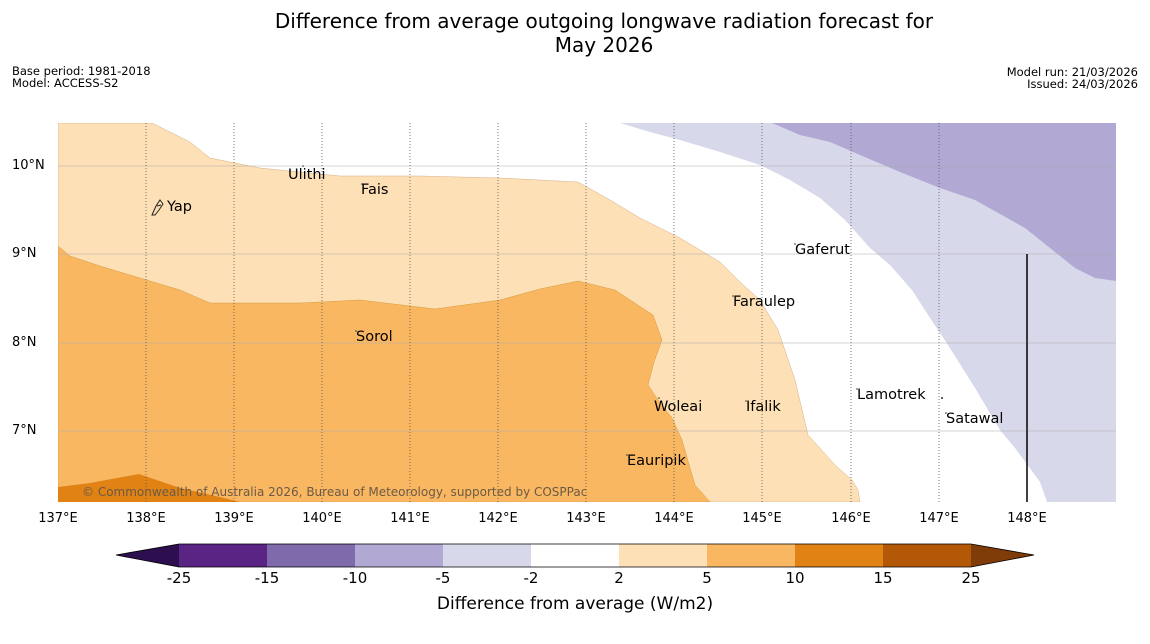  I want to click on cb-tick-minus15: -15, so click(267, 578).